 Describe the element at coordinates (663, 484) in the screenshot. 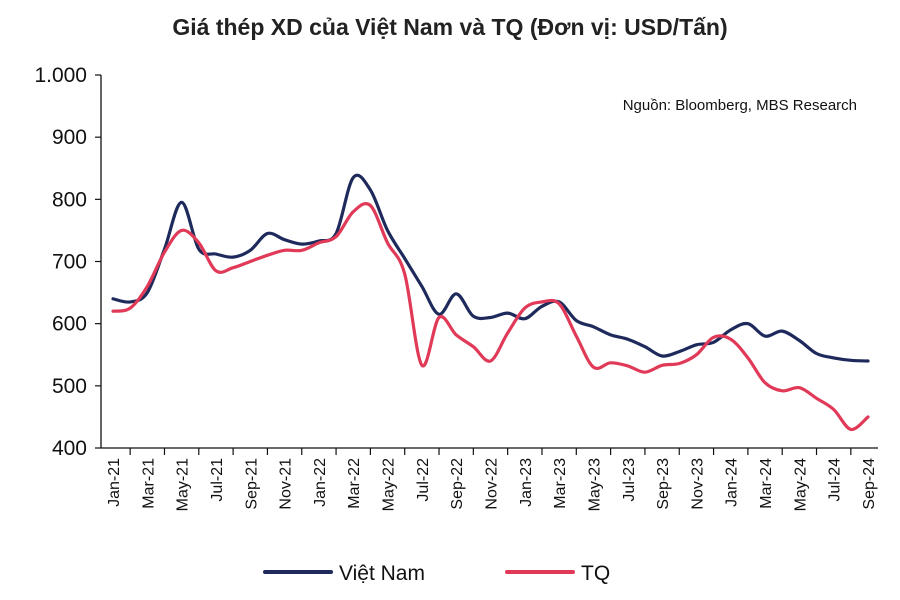

I see `x-tick-label: Sep-23` at that location.